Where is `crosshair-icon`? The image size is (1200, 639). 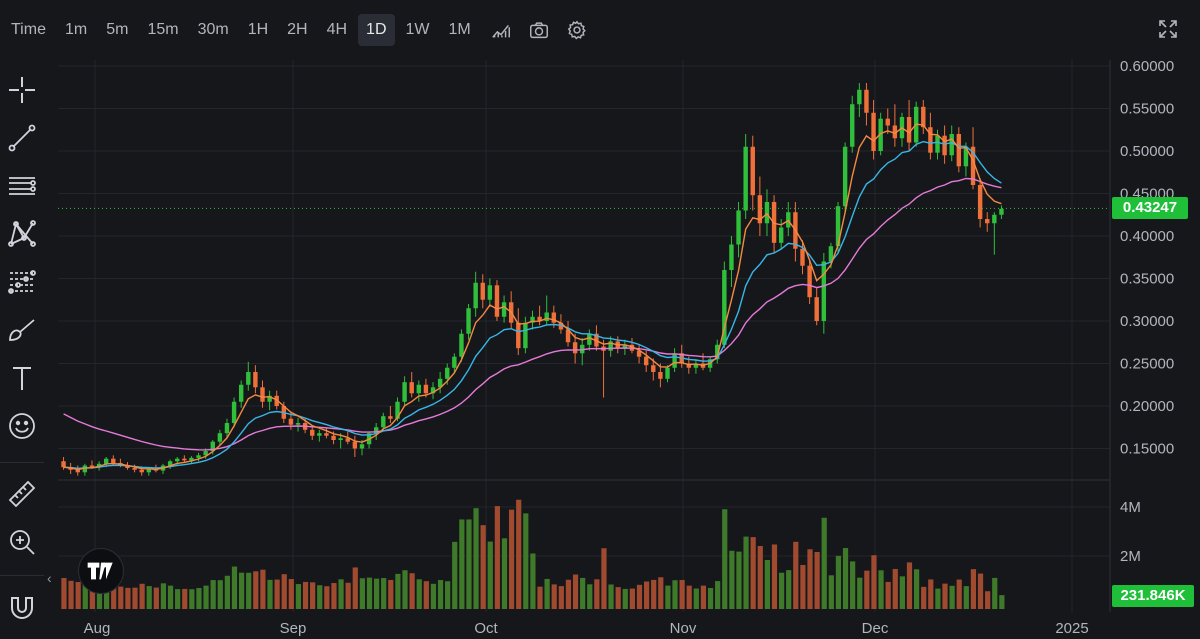
crosshair-icon is located at coordinates (22, 90).